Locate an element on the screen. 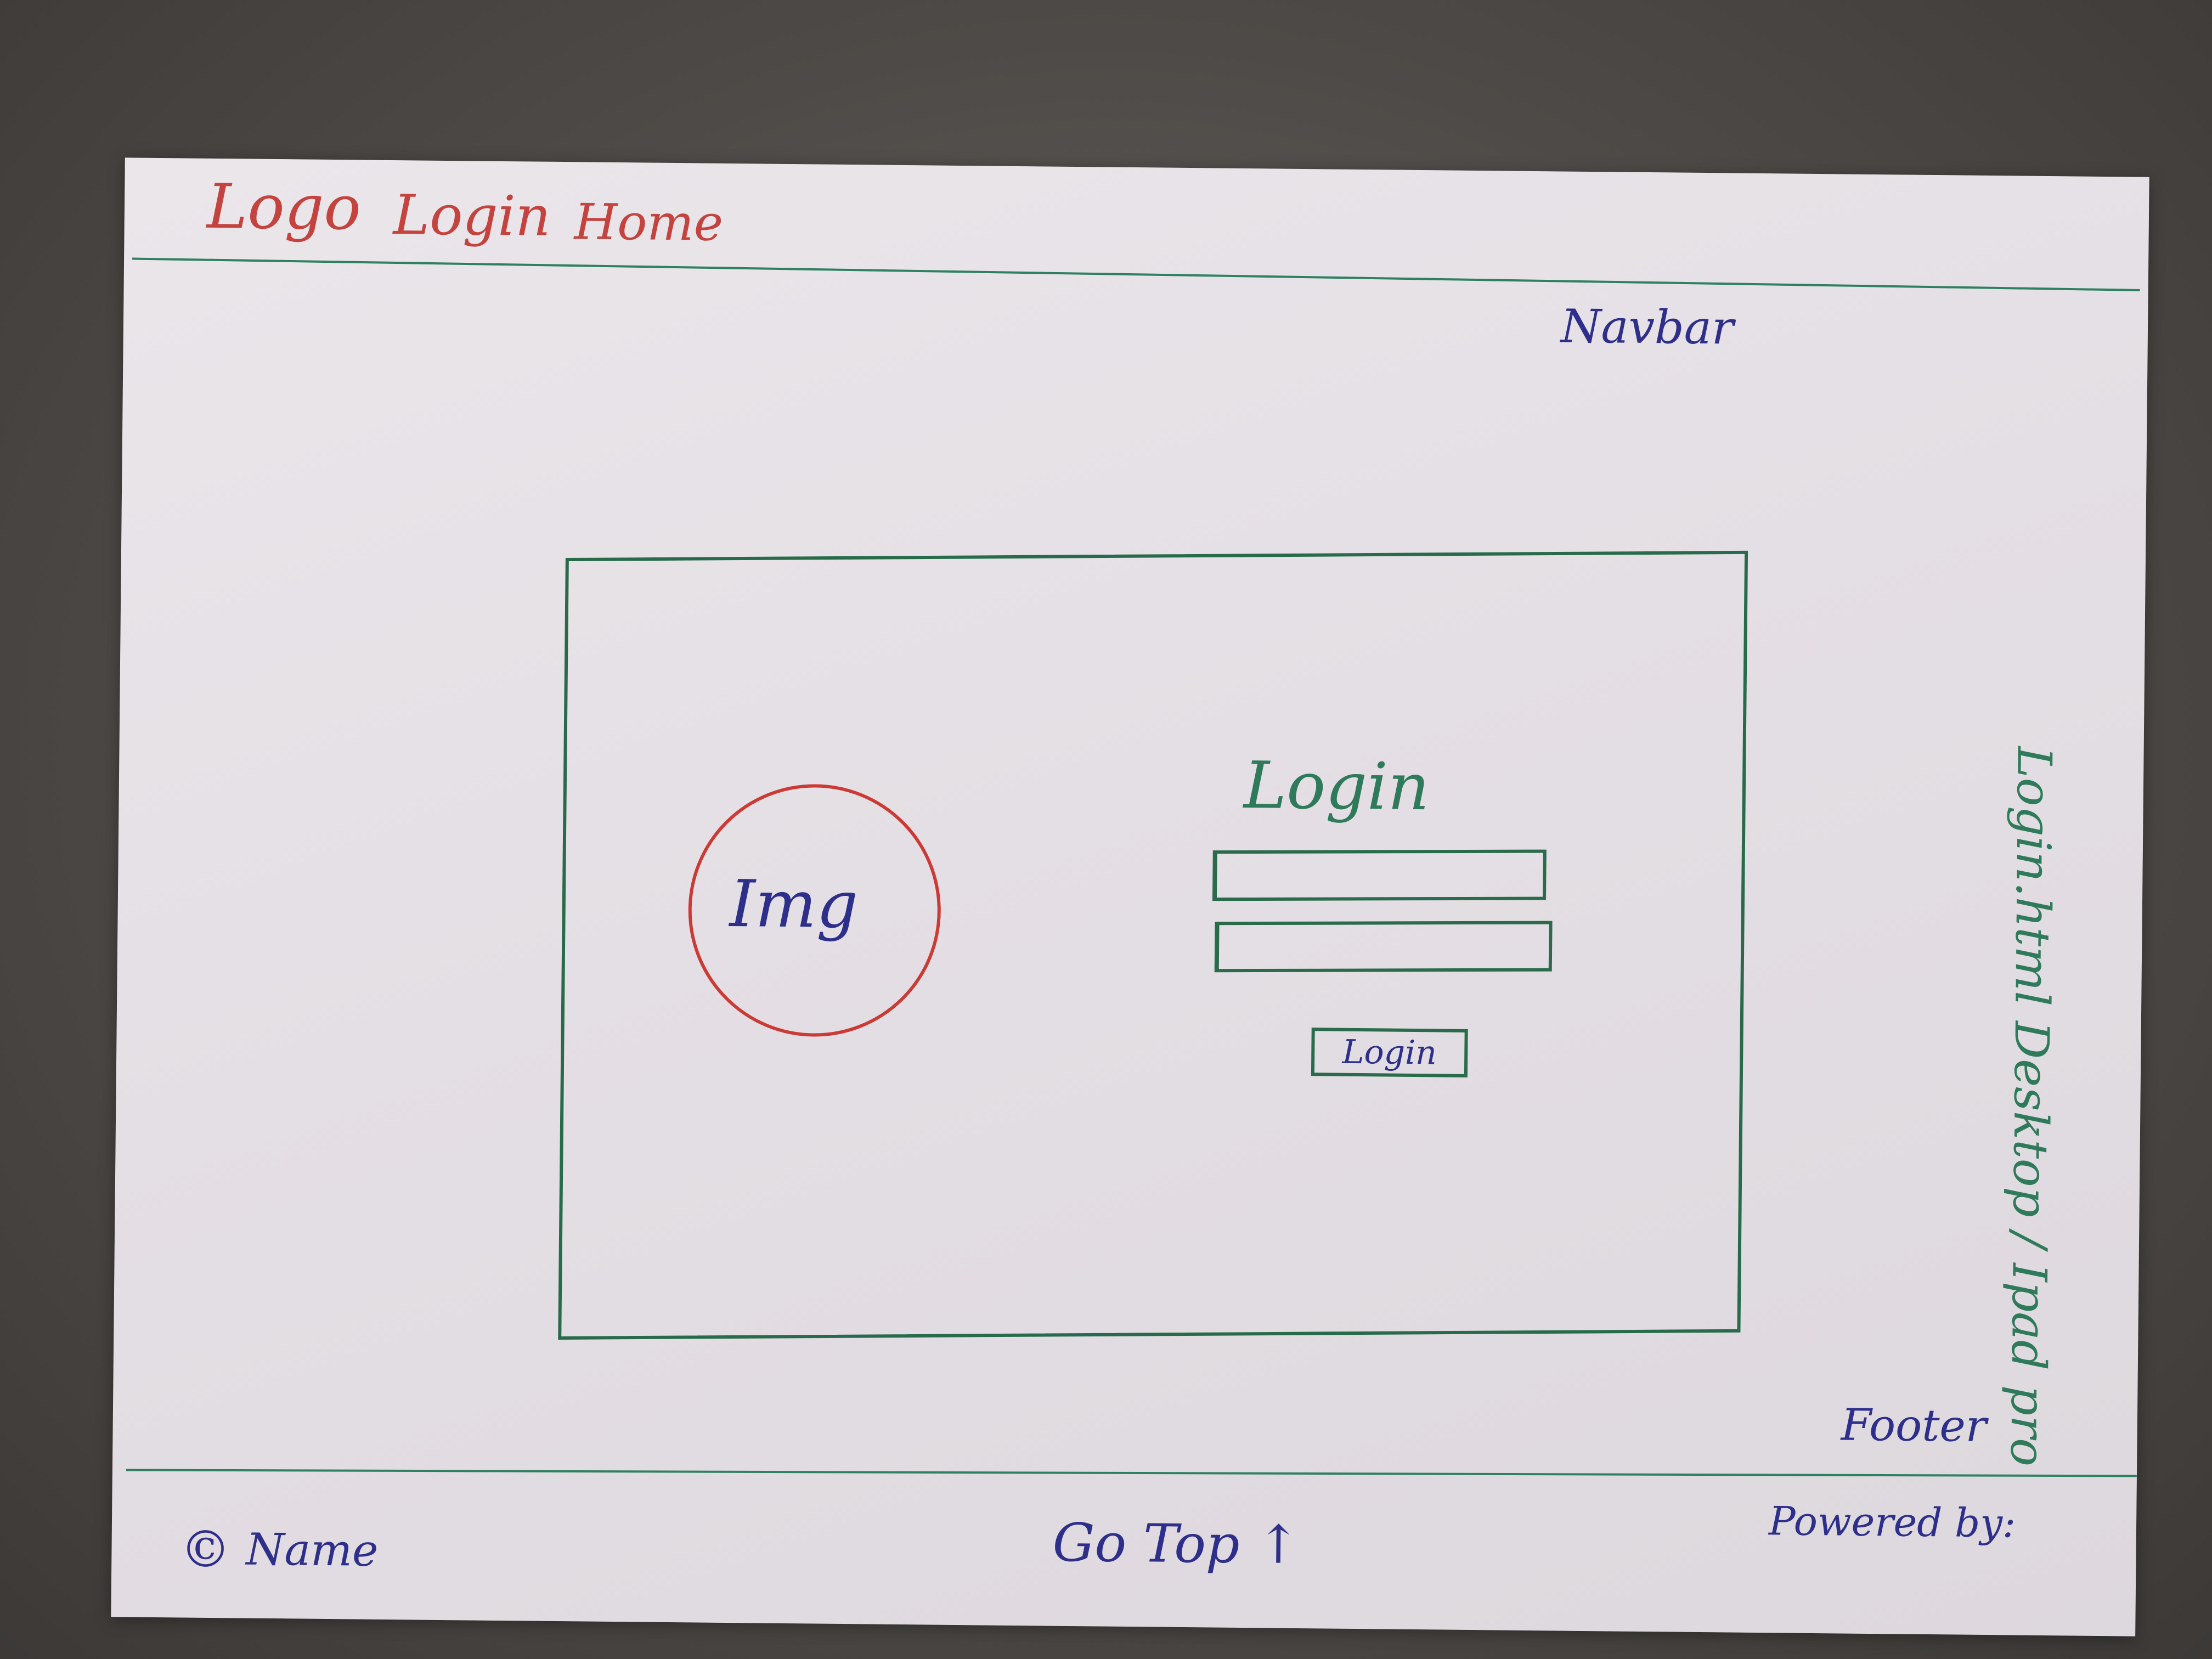  navbar: Logo Login Home is located at coordinates (1137, 204).